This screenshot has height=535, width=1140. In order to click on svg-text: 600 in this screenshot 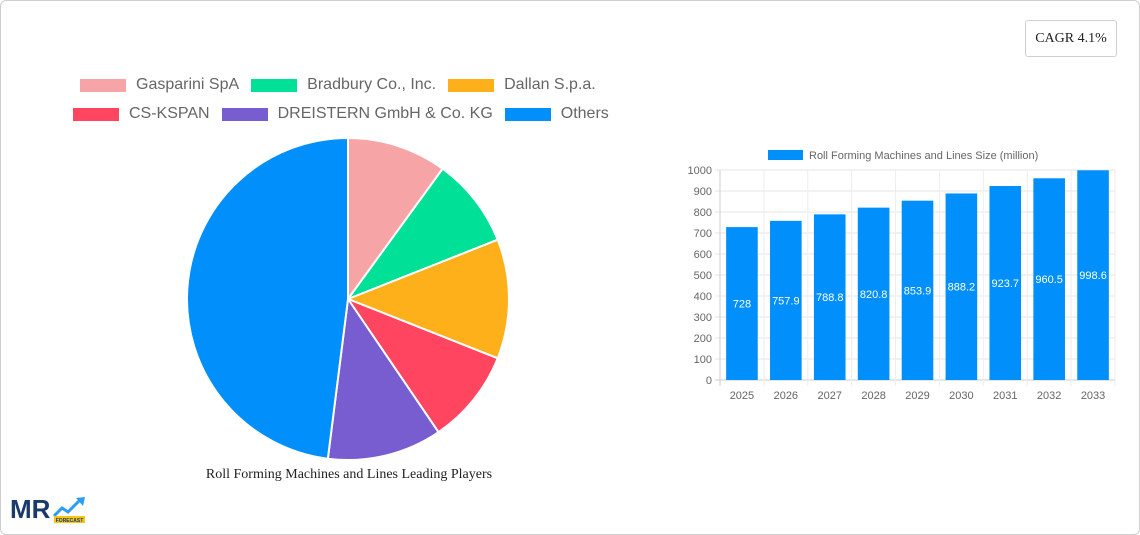, I will do `click(703, 255)`.